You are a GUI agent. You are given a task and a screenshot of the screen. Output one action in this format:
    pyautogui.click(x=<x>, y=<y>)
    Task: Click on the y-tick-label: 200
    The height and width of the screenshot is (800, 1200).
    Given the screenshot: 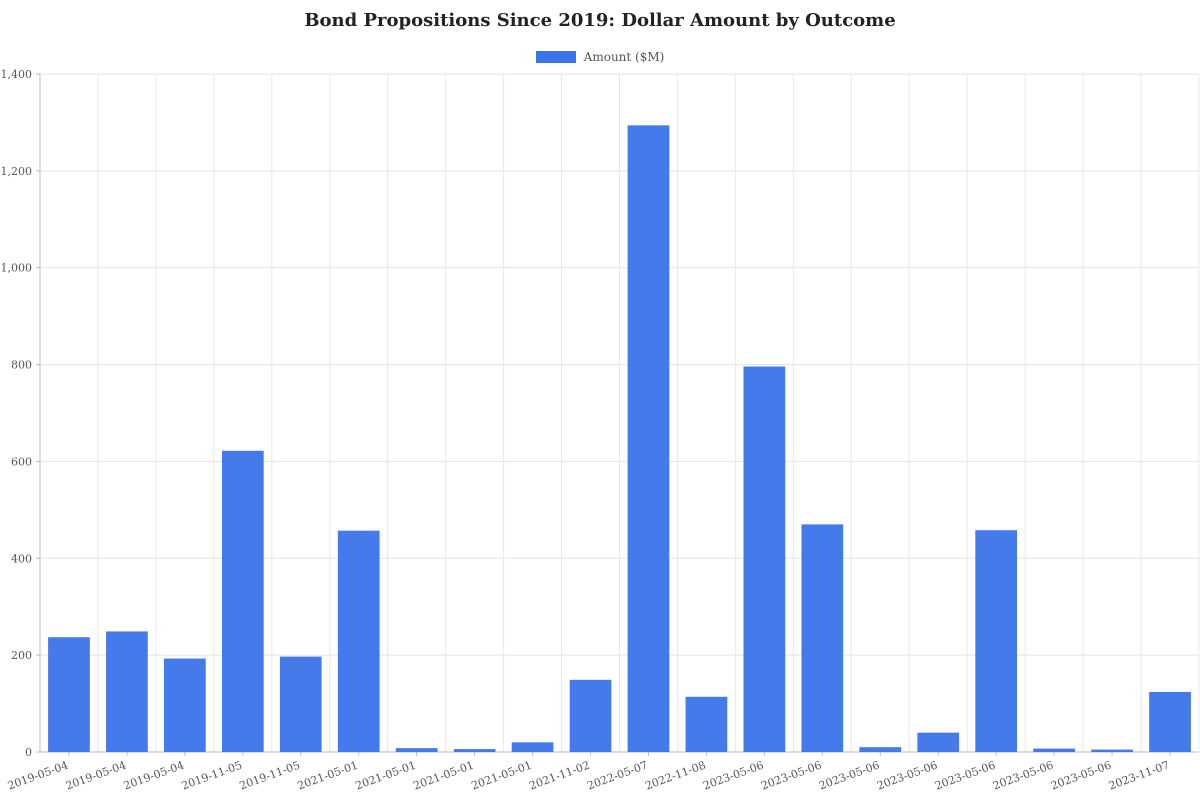 What is the action you would take?
    pyautogui.click(x=21, y=655)
    